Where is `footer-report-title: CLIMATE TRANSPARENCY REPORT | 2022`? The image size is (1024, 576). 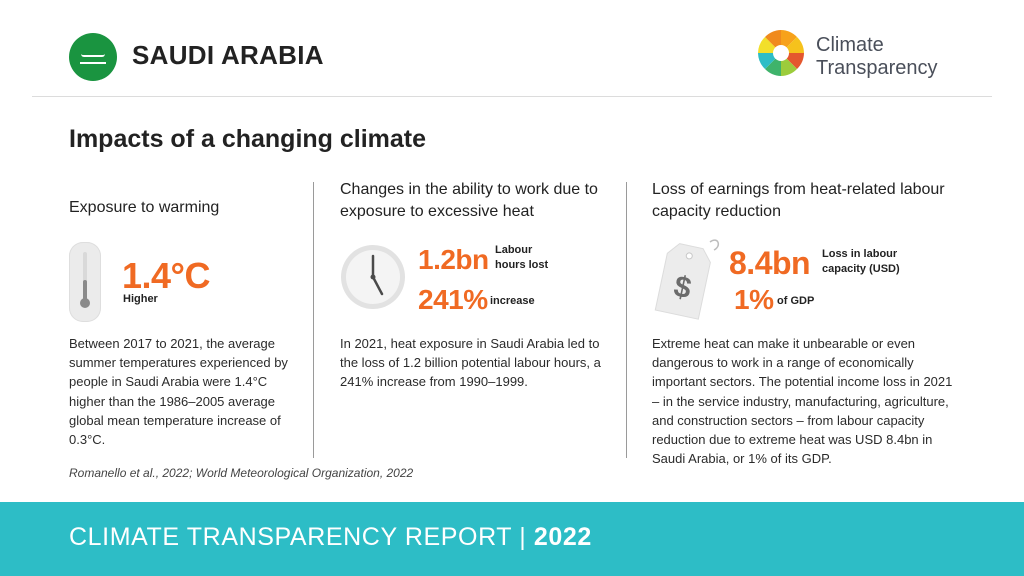
footer-report-title: CLIMATE TRANSPARENCY REPORT | 2022 is located at coordinates (330, 537).